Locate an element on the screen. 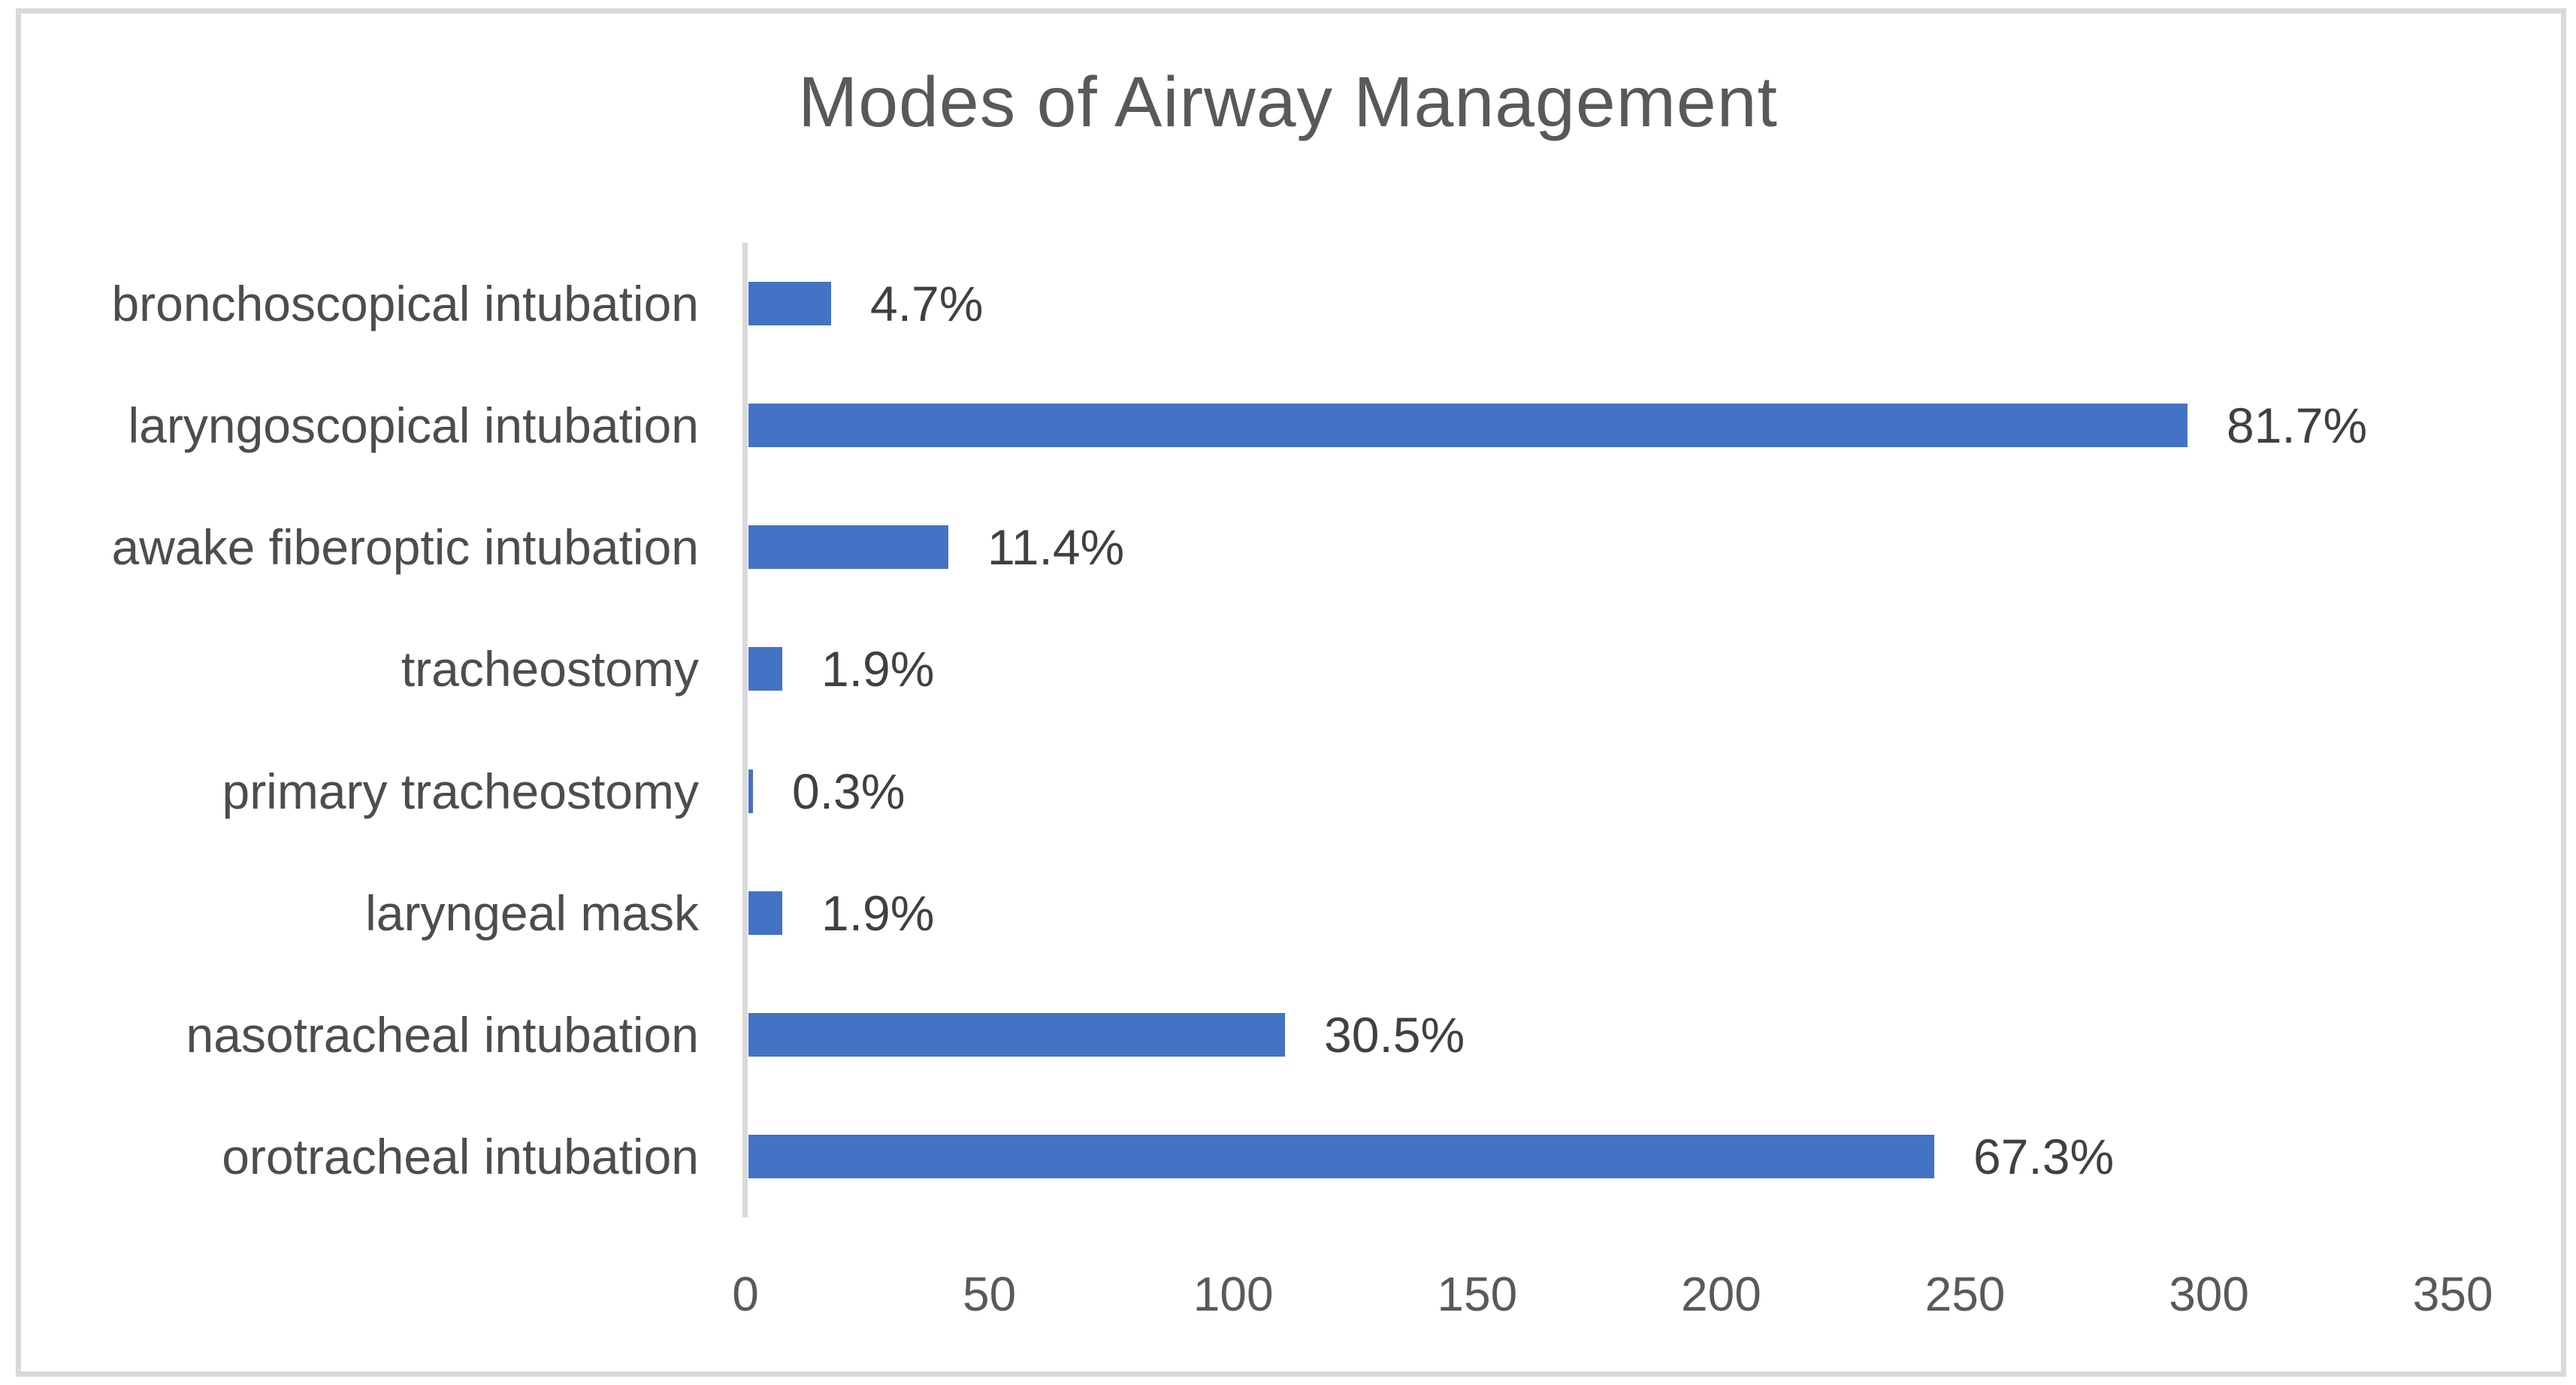 This screenshot has width=2576, height=1385. category-label: bronchoscopical intubation is located at coordinates (405, 304).